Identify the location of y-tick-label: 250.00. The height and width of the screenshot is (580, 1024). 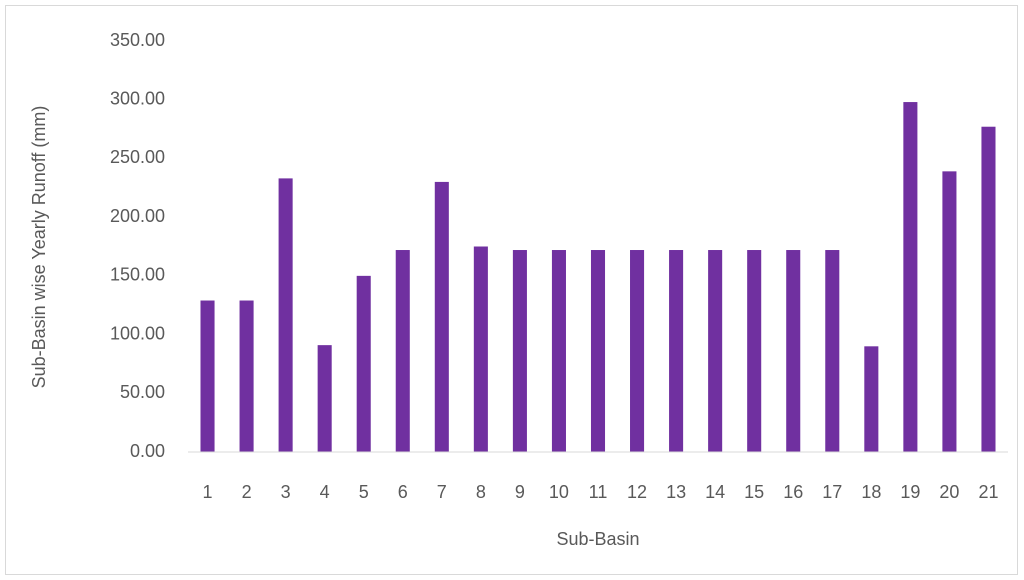
(137, 157).